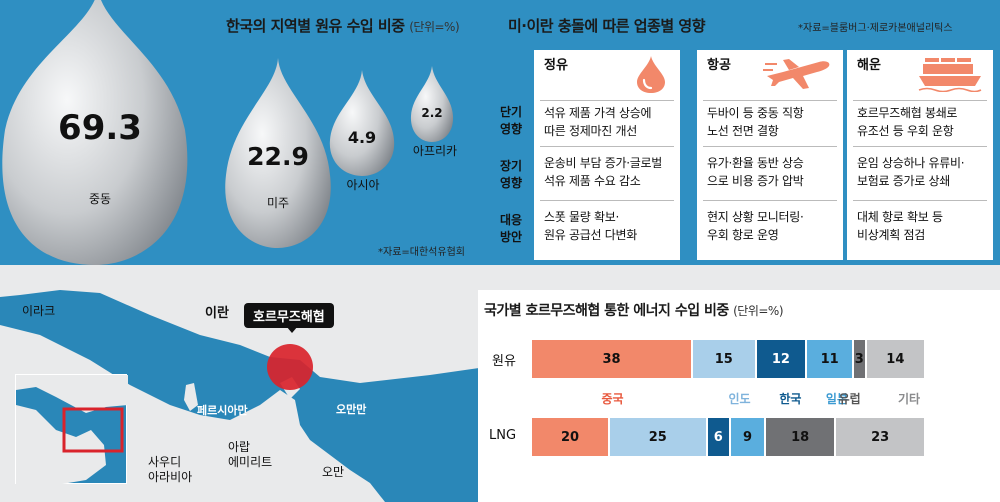  What do you see at coordinates (800, 437) in the screenshot?
I see `bar-segment: 18` at bounding box center [800, 437].